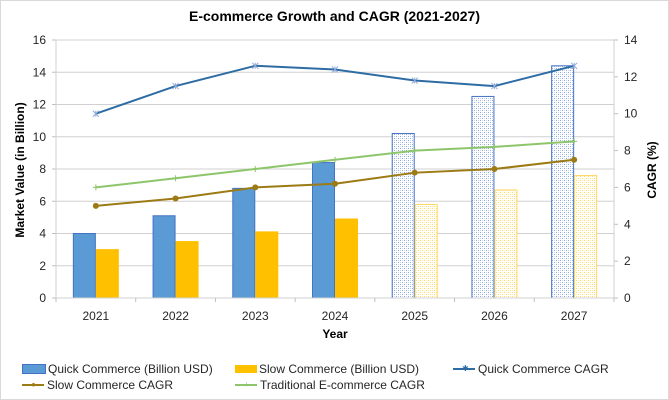 The width and height of the screenshot is (669, 400). I want to click on quick-cagr-line, so click(335, 89).